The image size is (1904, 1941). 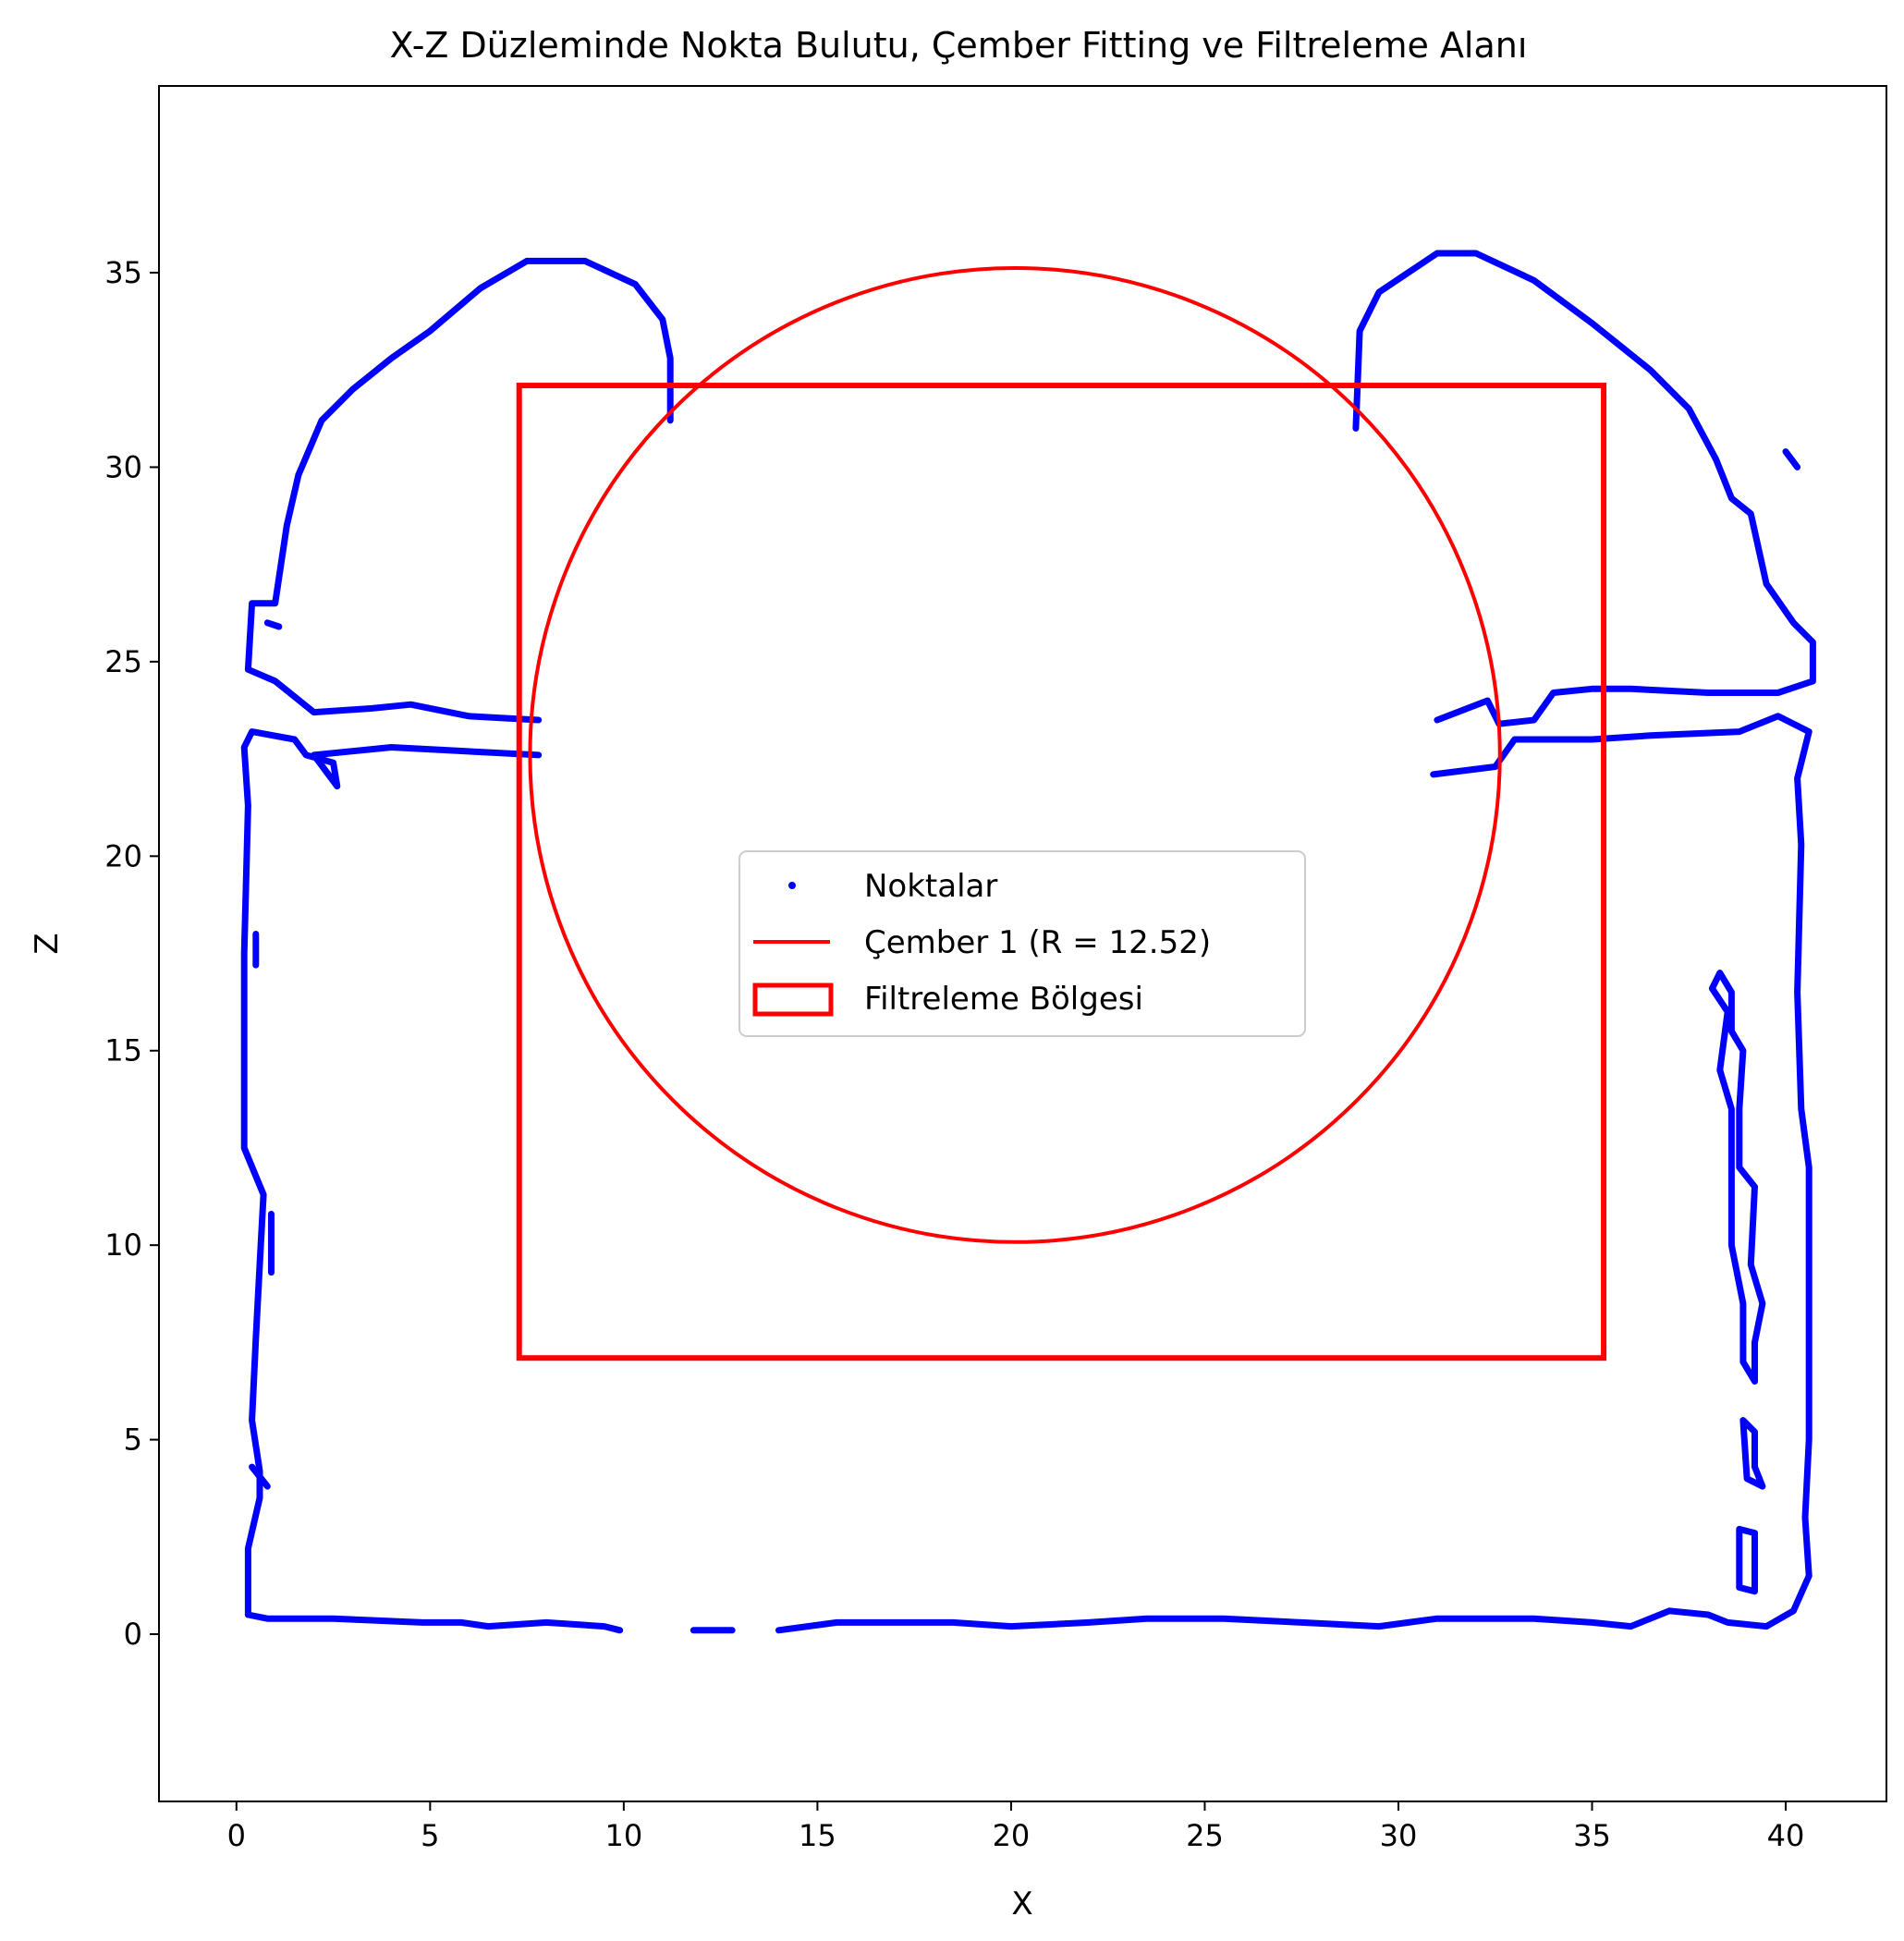 What do you see at coordinates (430, 1835) in the screenshot?
I see `x-tick-label: 5` at bounding box center [430, 1835].